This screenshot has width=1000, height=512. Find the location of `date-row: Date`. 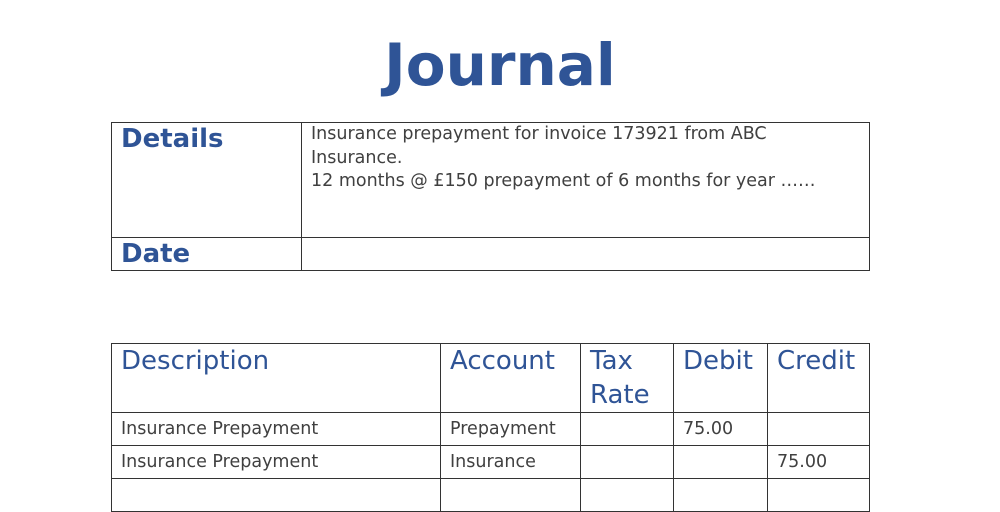

date-row: Date is located at coordinates (490, 254).